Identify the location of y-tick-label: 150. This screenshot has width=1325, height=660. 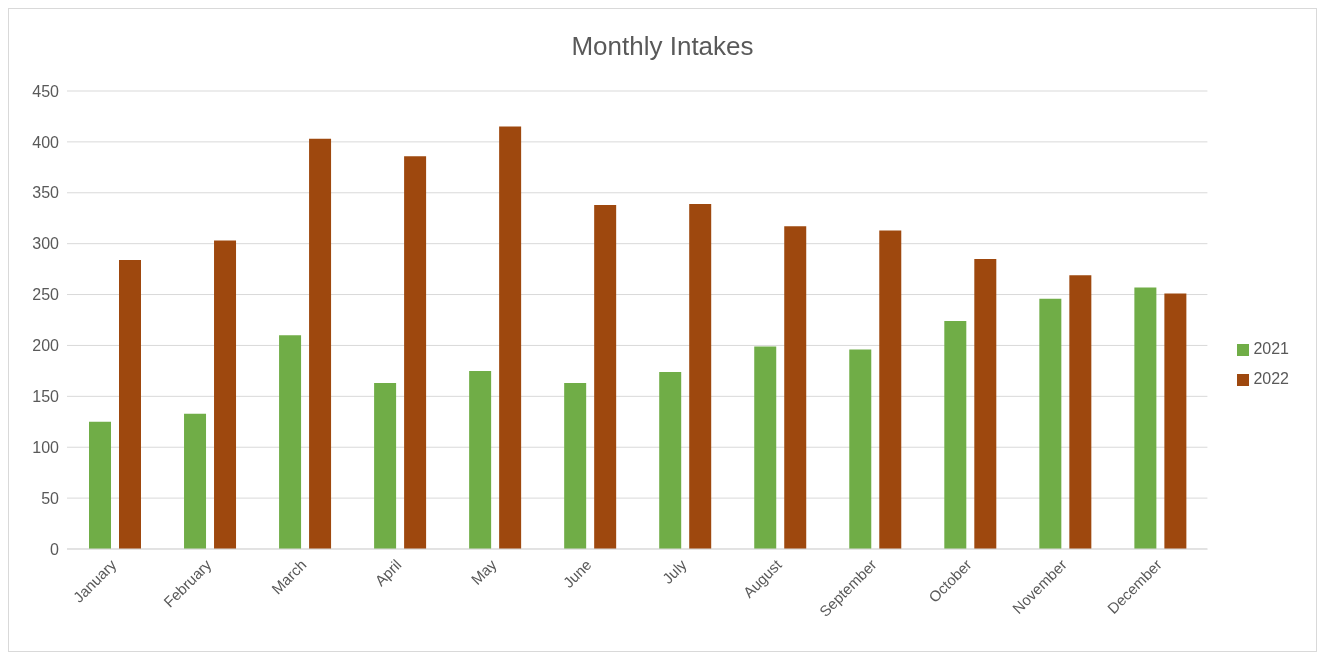
(46, 397).